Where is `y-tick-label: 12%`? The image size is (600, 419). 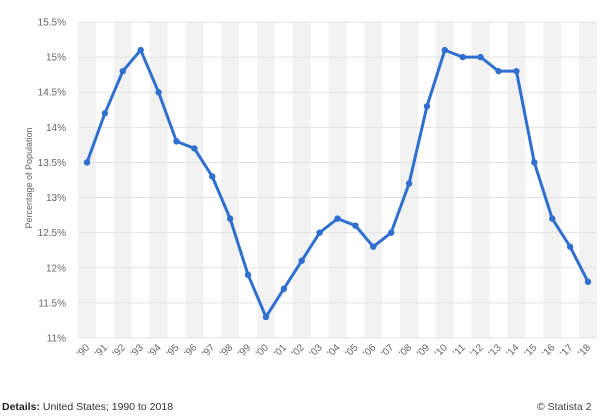 y-tick-label: 12% is located at coordinates (56, 268).